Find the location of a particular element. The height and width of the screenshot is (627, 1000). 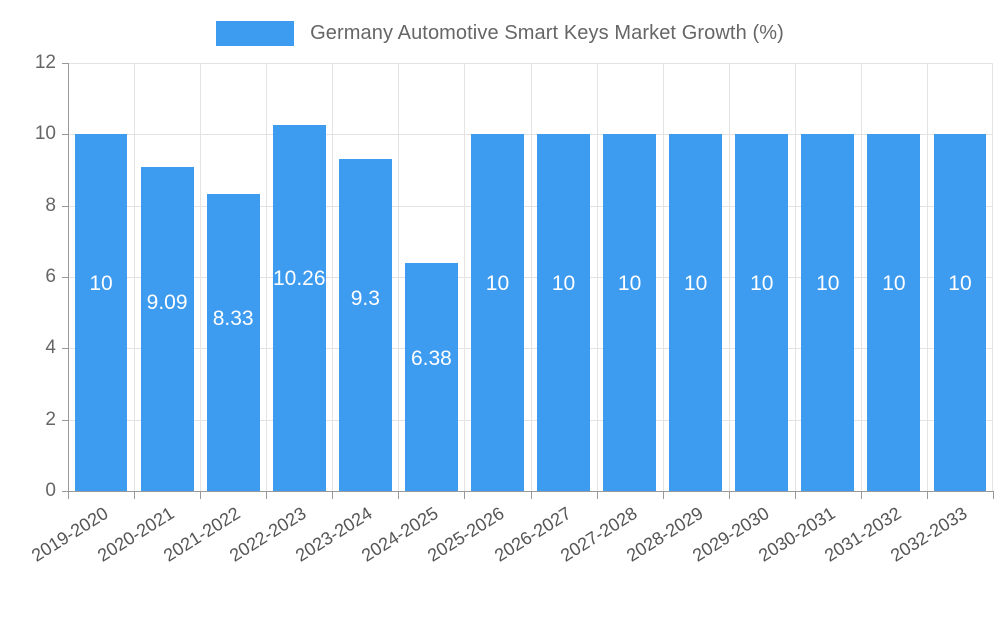

y-axis-label: 6 is located at coordinates (50, 276).